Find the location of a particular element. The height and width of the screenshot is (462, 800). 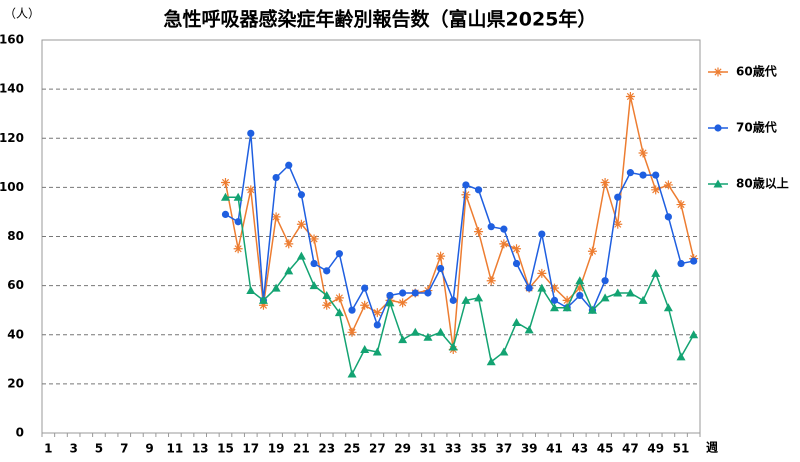

x-tick-label: 51 is located at coordinates (681, 449).